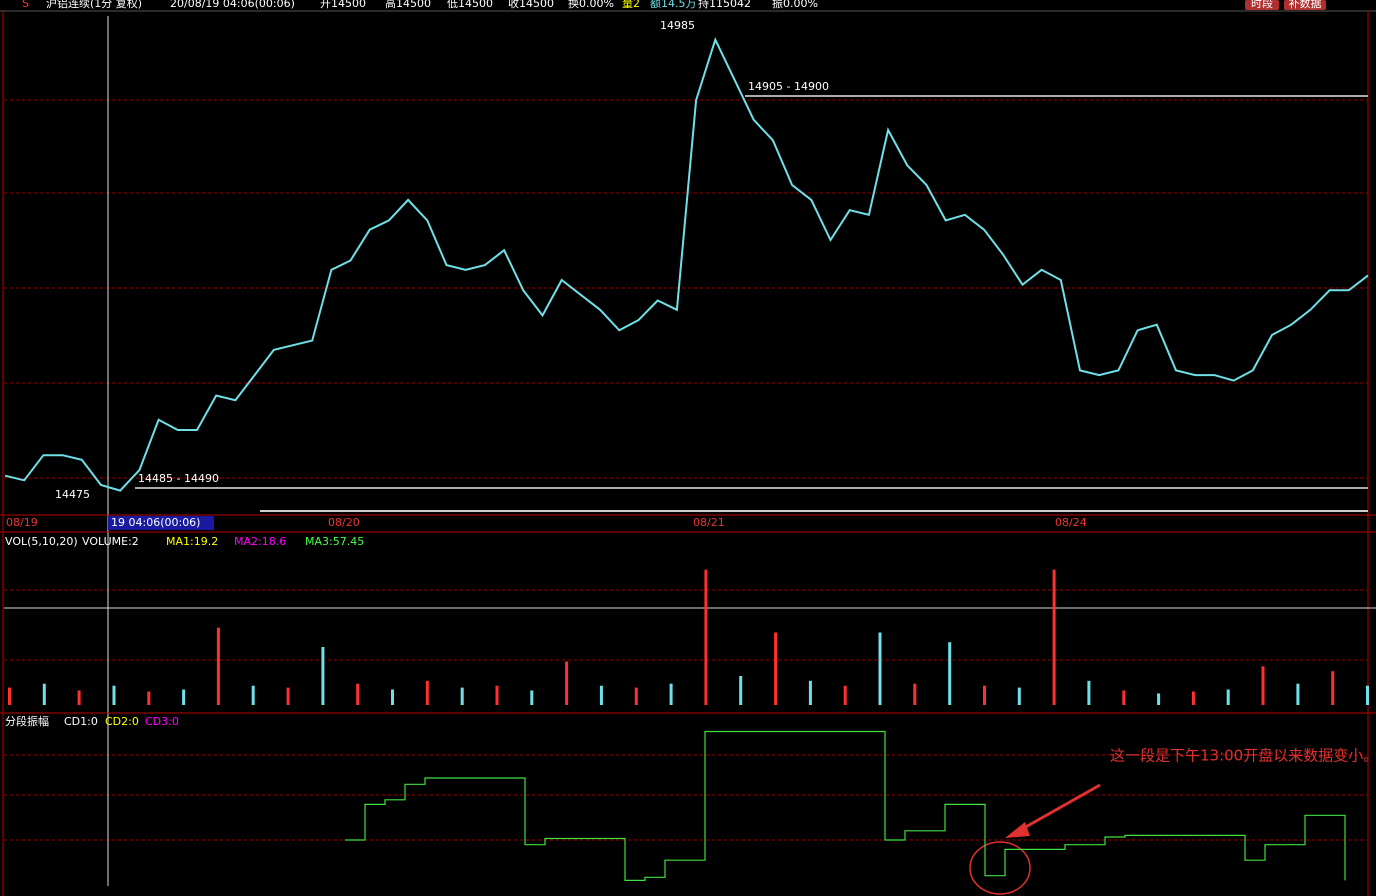 This screenshot has height=896, width=1376. Describe the element at coordinates (531, 5) in the screenshot. I see `header-item: 收14500` at that location.